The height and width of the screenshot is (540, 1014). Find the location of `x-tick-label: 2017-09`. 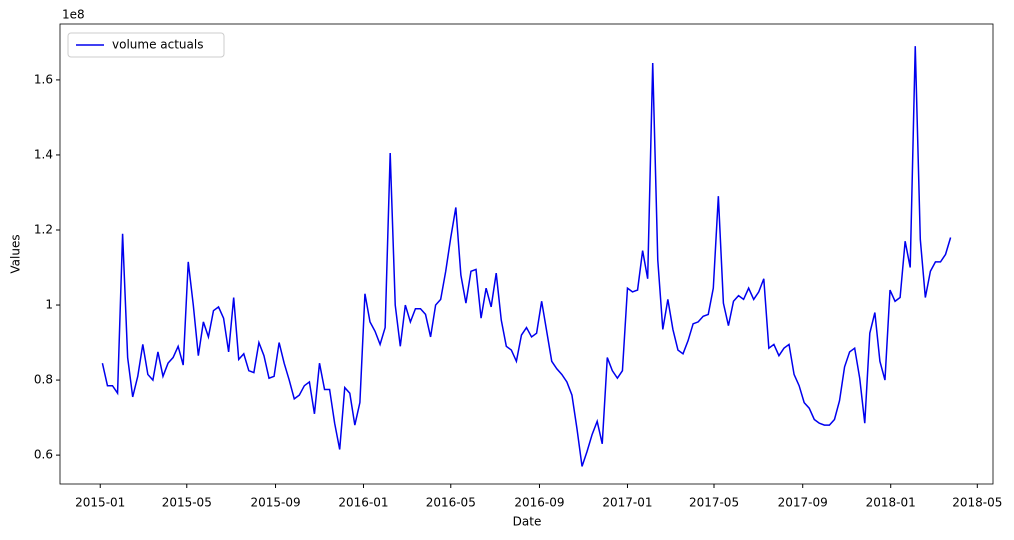

x-tick-label: 2017-09 is located at coordinates (803, 503).